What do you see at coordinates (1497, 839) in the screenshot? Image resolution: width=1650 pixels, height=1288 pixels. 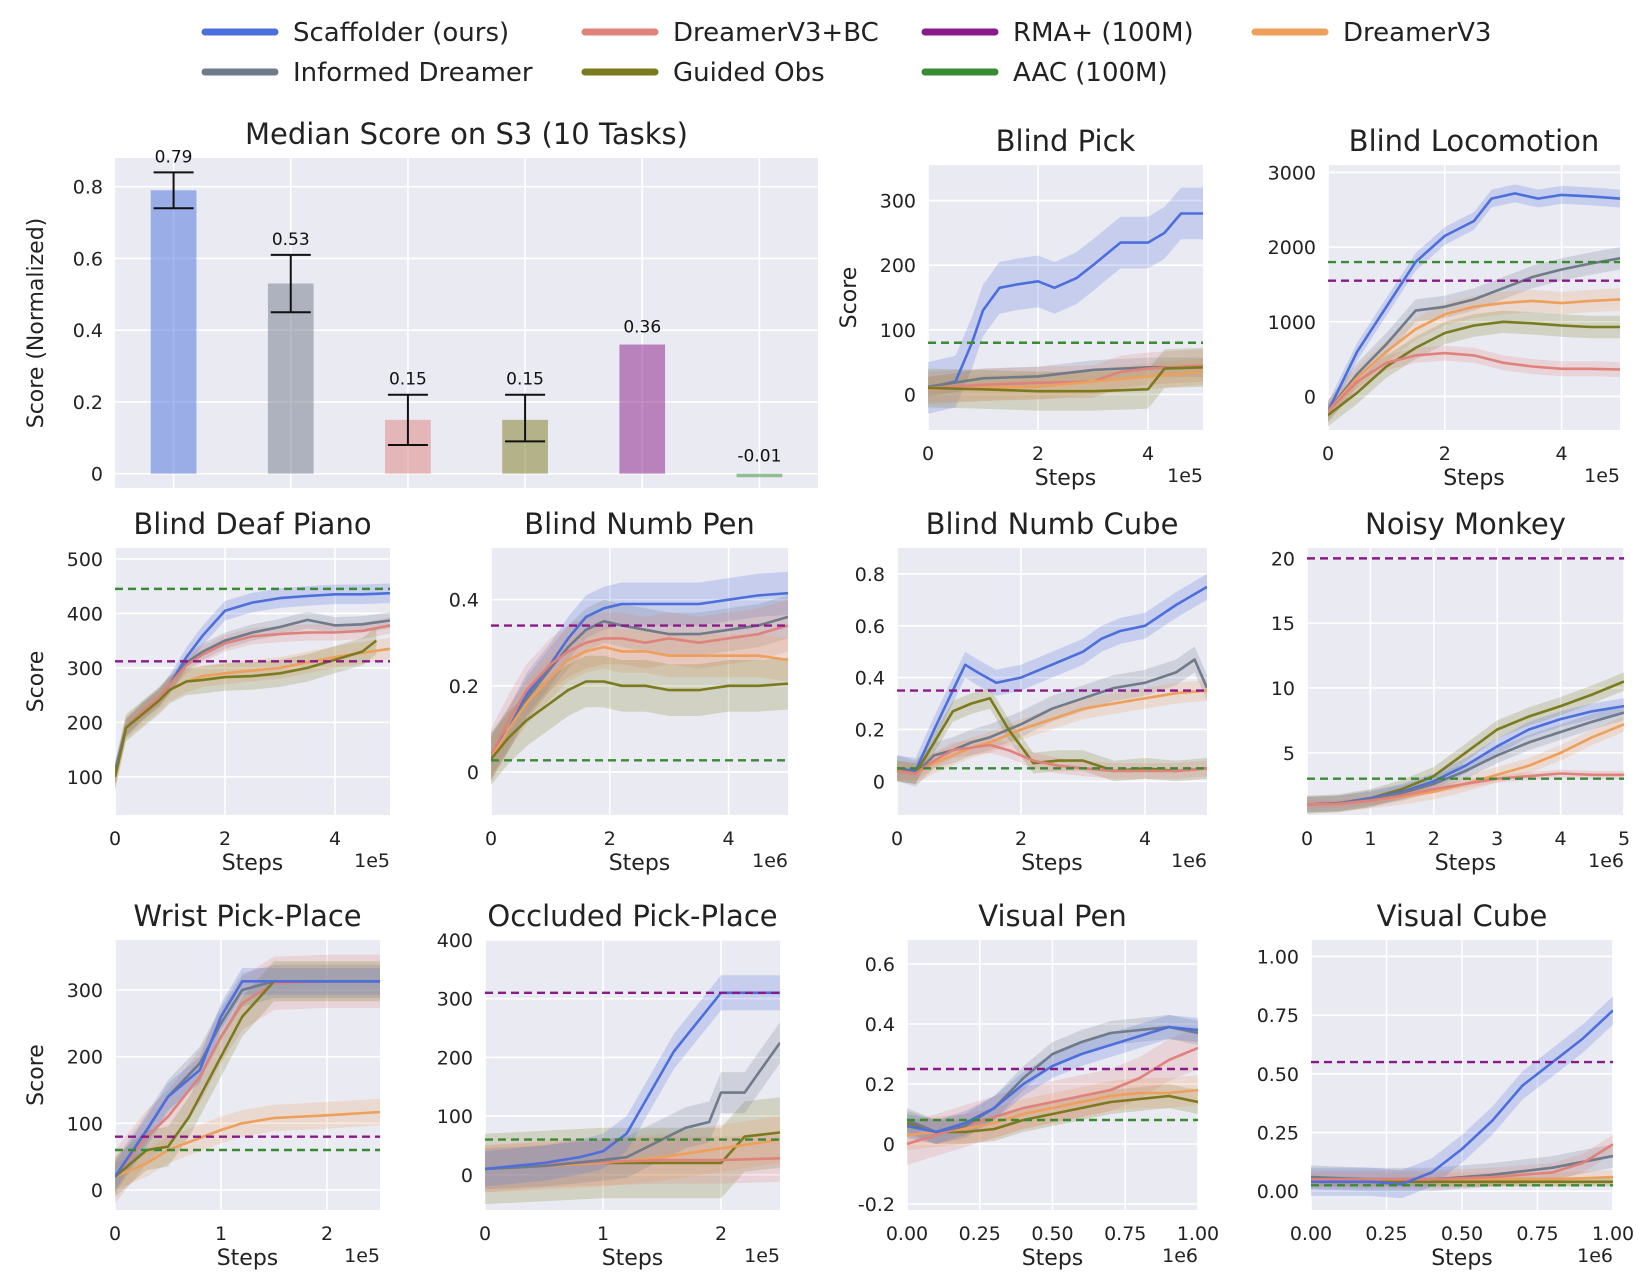 I see `x-tick-label: 3` at bounding box center [1497, 839].